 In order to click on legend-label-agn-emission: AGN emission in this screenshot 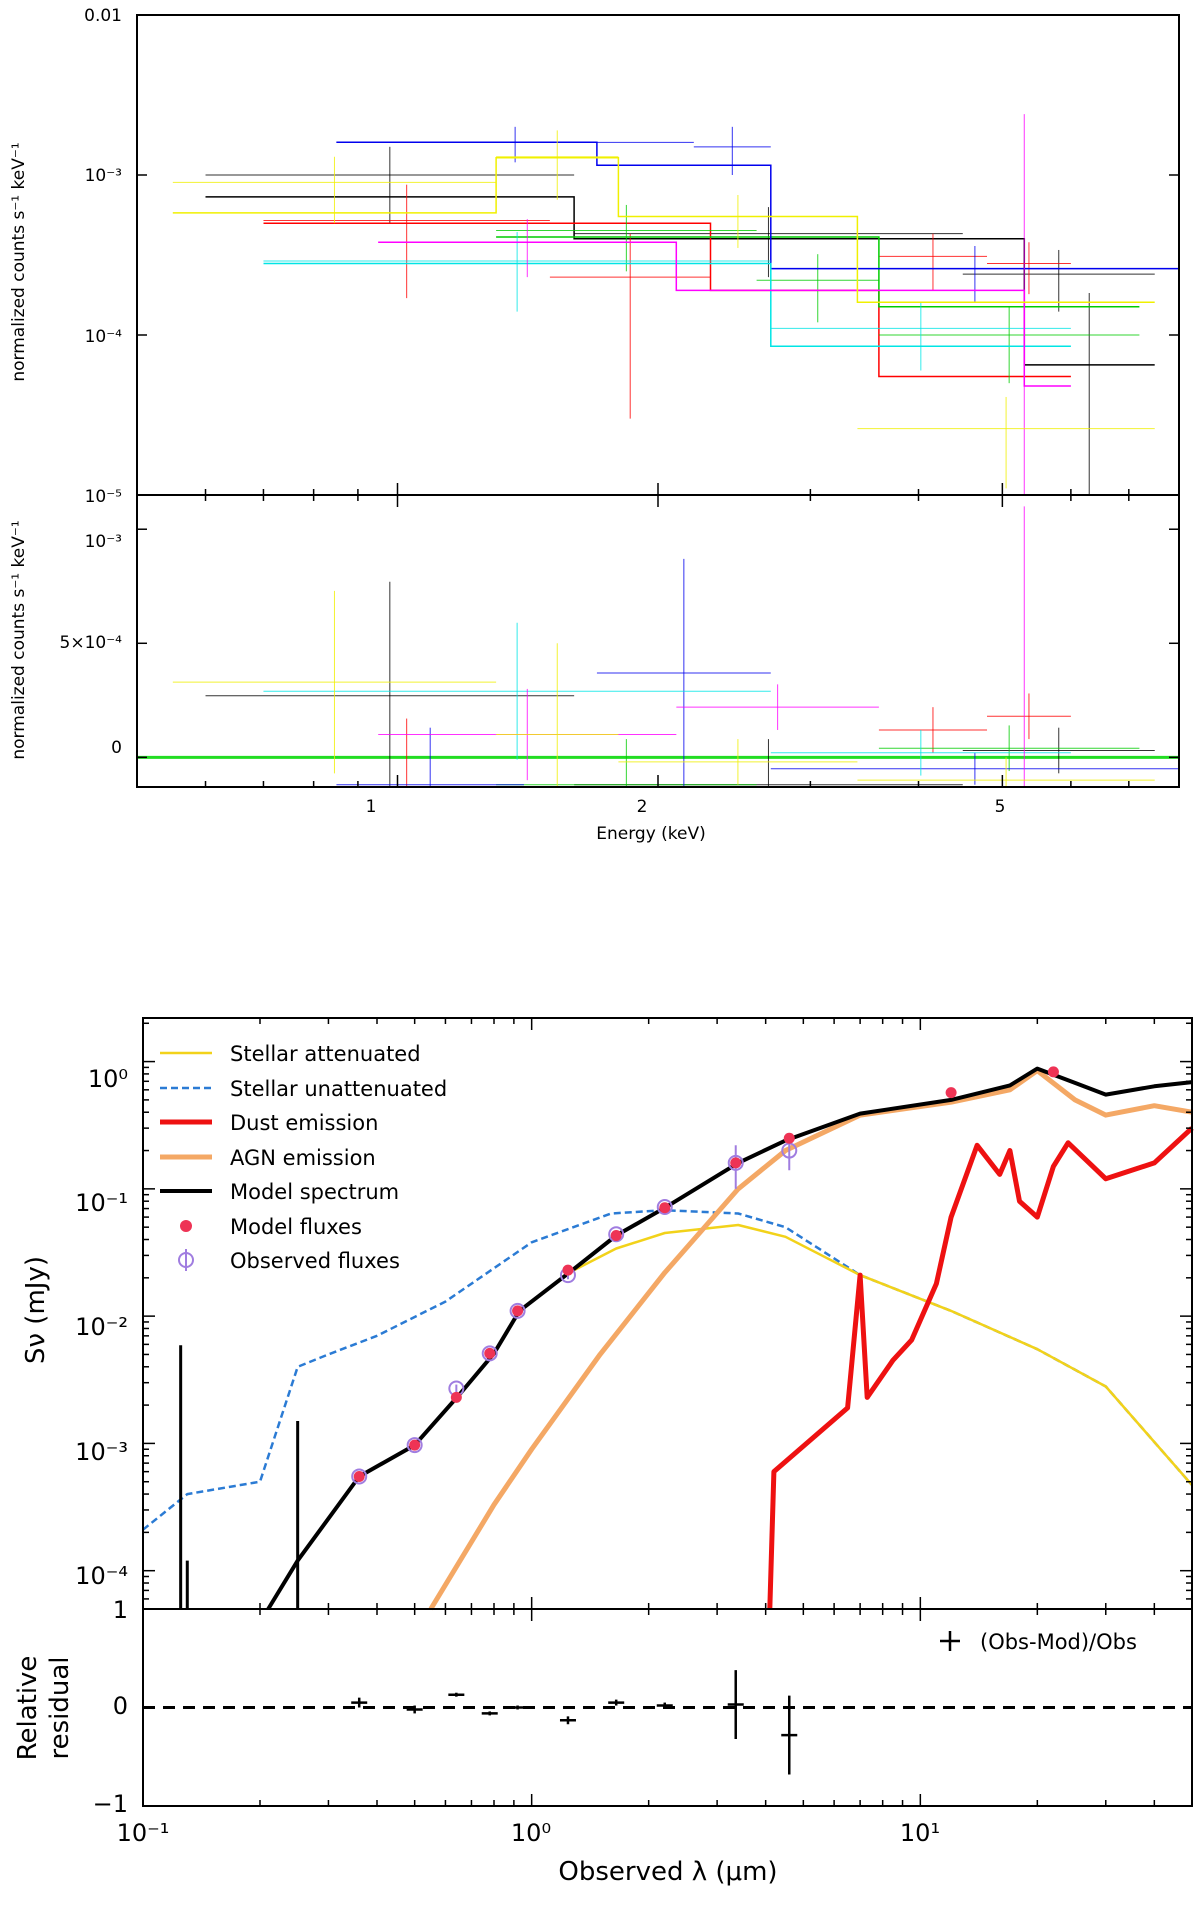, I will do `click(303, 1158)`.